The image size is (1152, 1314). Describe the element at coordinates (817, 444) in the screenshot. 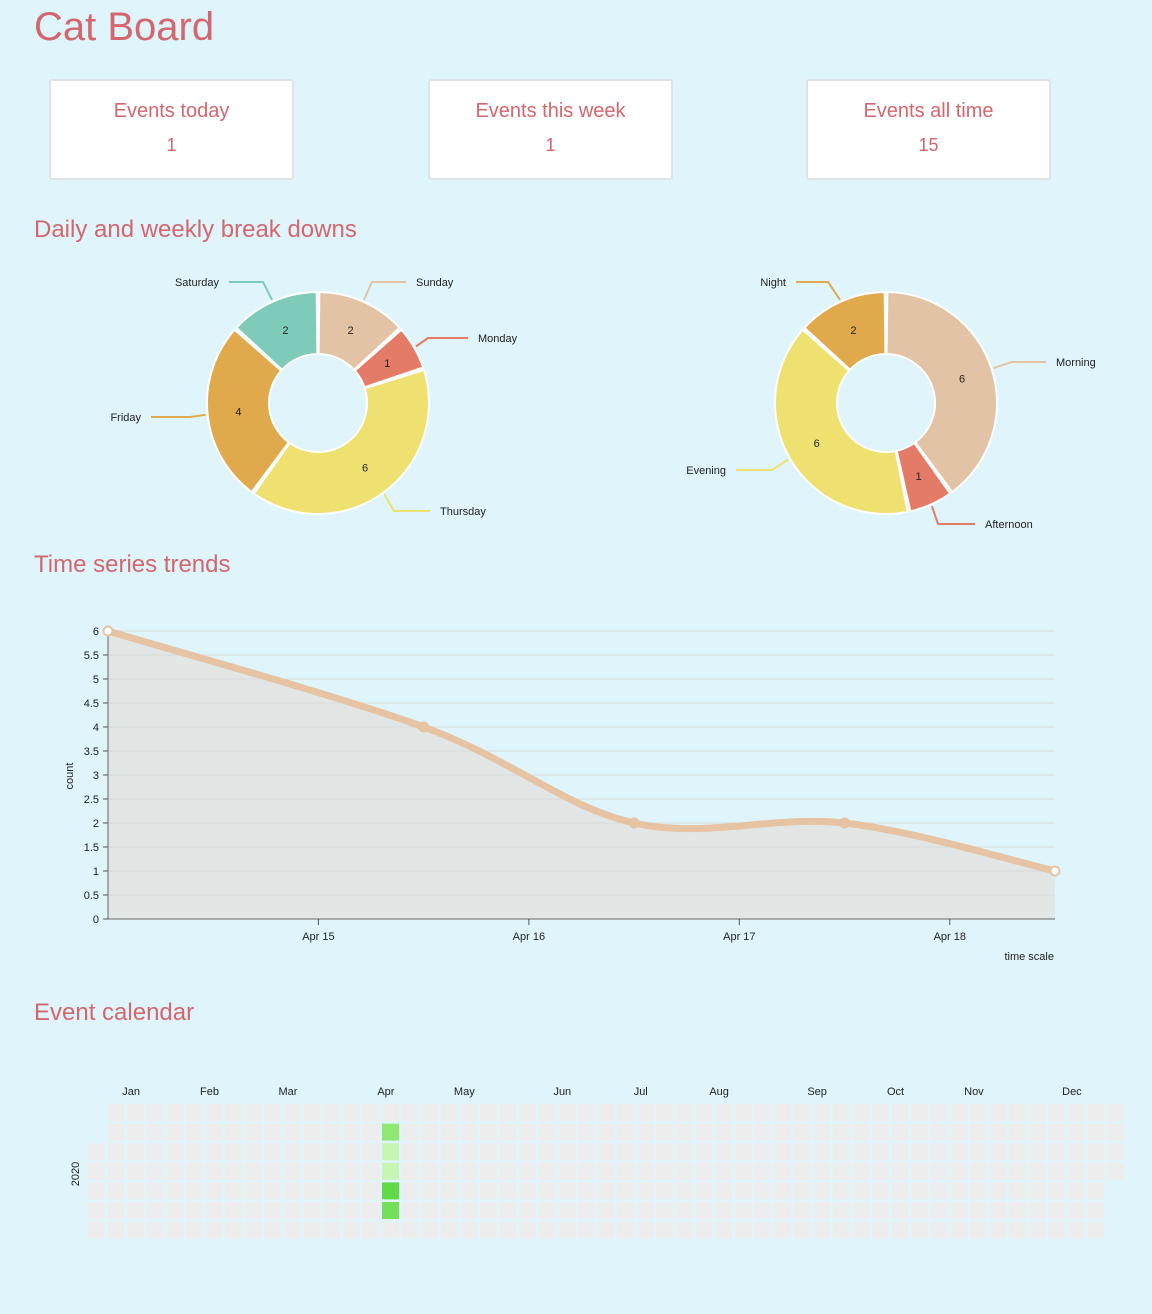

I see `slice-value-label: 6` at that location.